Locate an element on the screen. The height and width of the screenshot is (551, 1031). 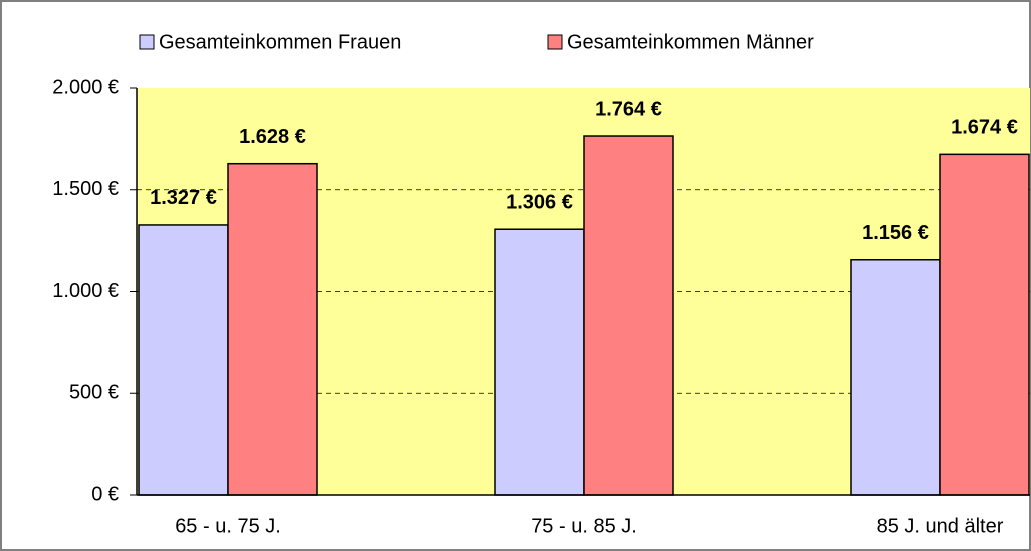
x-tick-label: 65 - u. 75 J. is located at coordinates (228, 526).